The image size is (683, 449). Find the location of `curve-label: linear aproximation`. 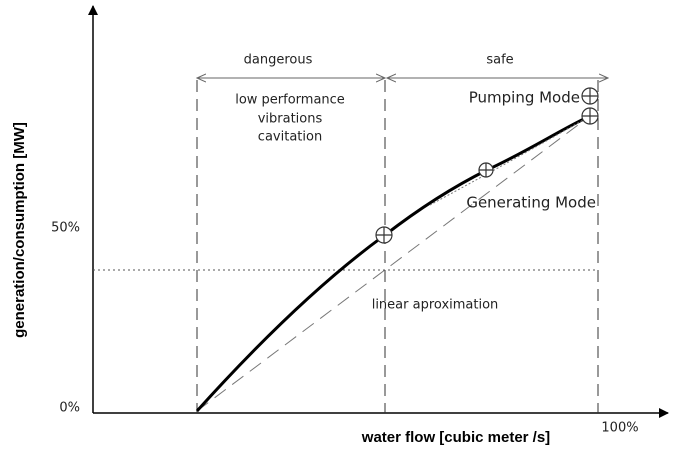

curve-label: linear aproximation is located at coordinates (435, 305).